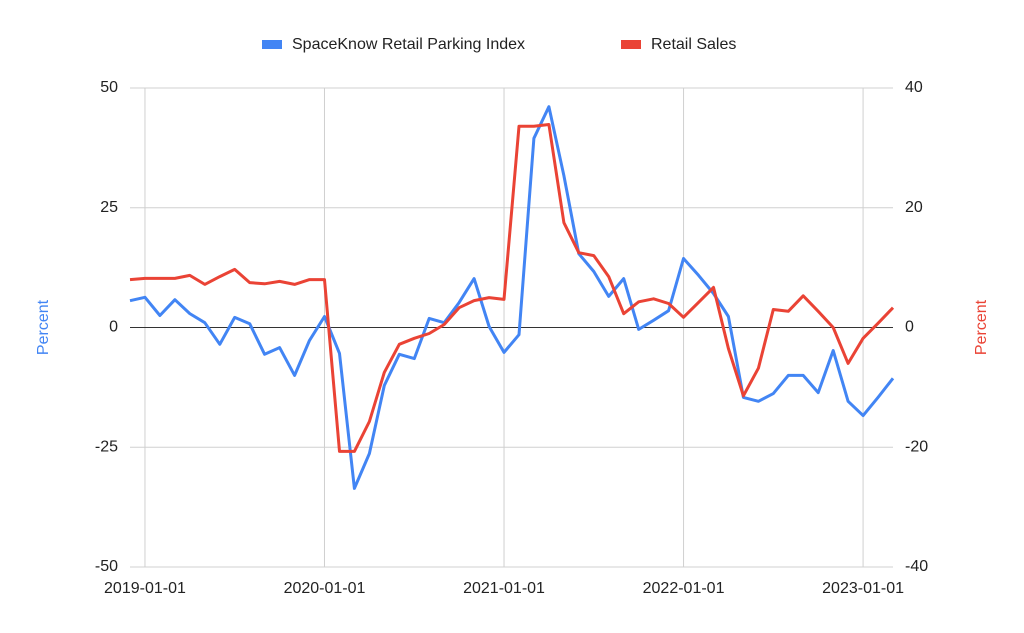  What do you see at coordinates (325, 588) in the screenshot?
I see `x-tick-label: 2020-01-01` at bounding box center [325, 588].